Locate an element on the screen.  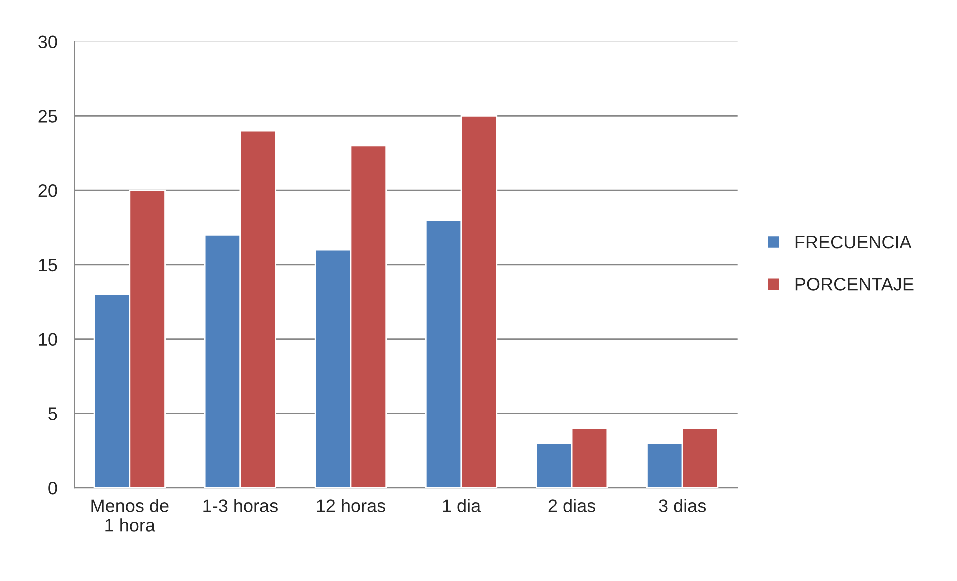
y-tick-label: 15 is located at coordinates (48, 265).